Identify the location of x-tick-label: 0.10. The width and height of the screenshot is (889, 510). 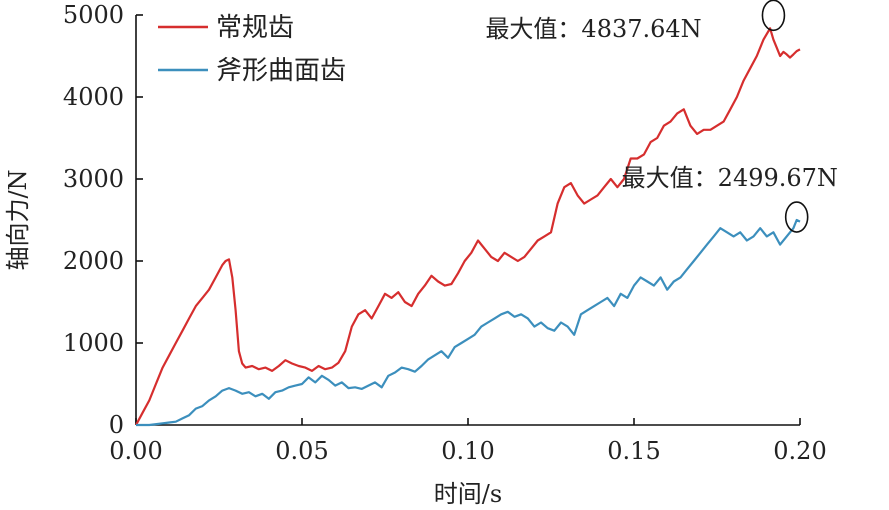
(467, 451).